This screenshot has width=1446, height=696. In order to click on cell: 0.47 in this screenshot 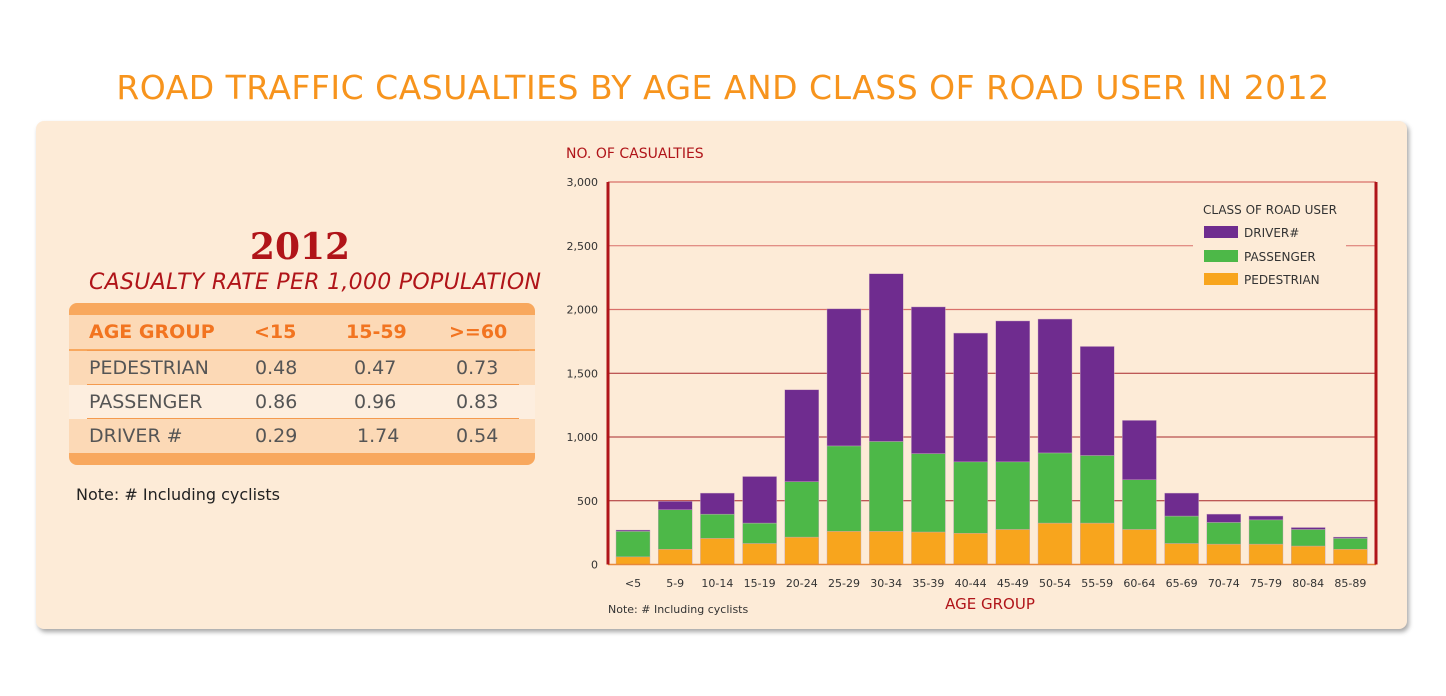, I will do `click(375, 368)`.